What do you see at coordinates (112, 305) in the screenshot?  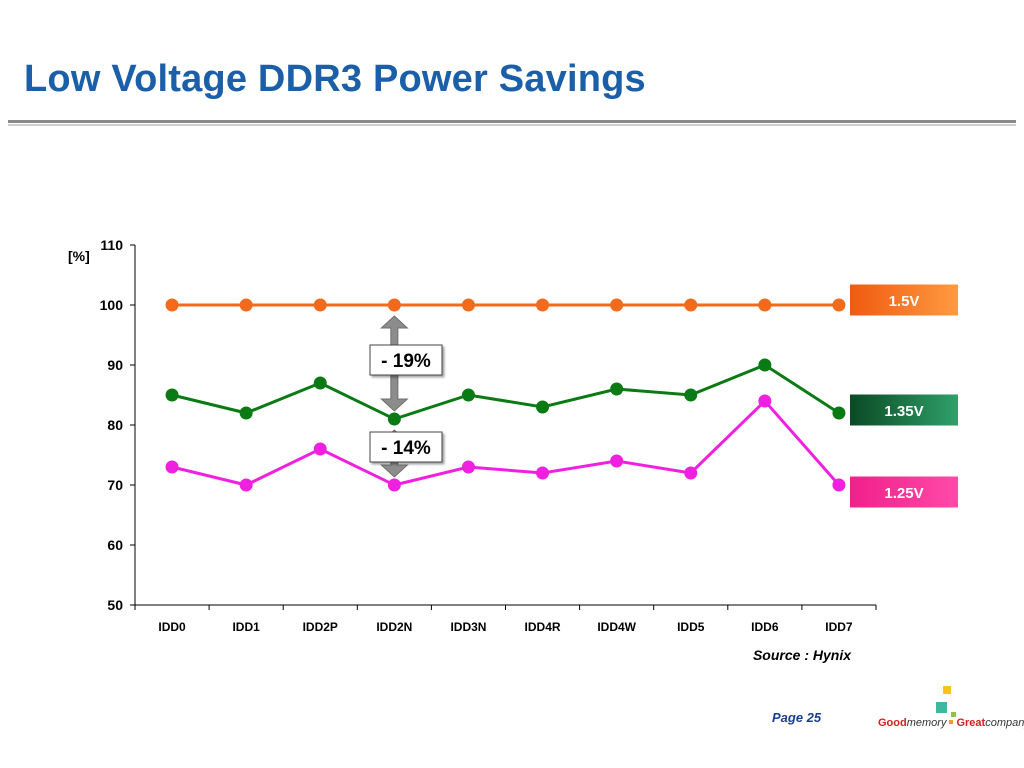 I see `y-tick-label: 100` at bounding box center [112, 305].